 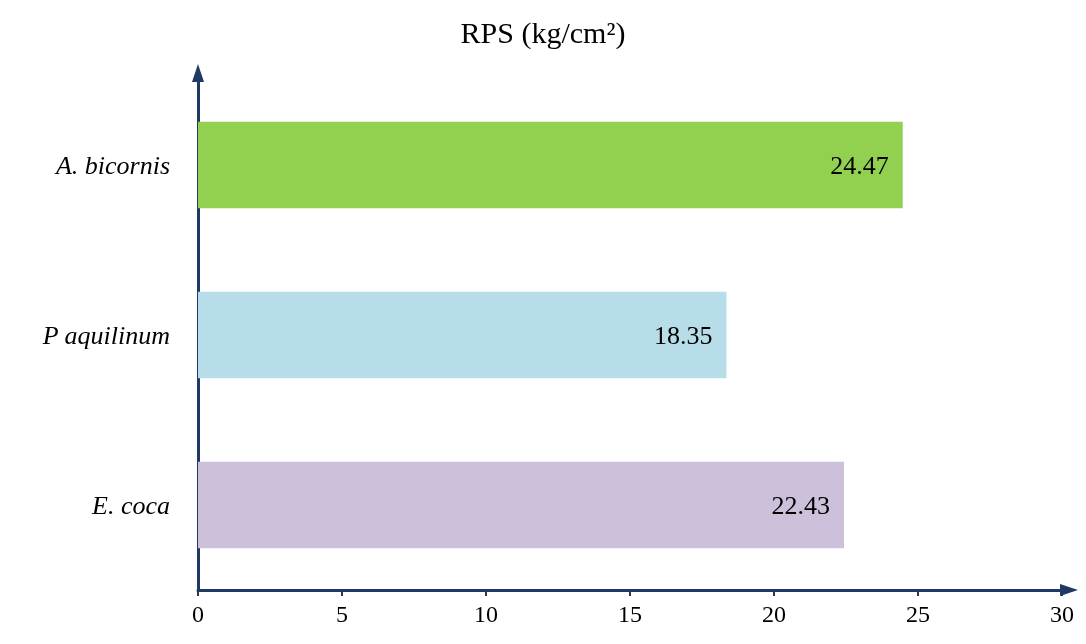 I want to click on data-label: 18.35, so click(x=683, y=335).